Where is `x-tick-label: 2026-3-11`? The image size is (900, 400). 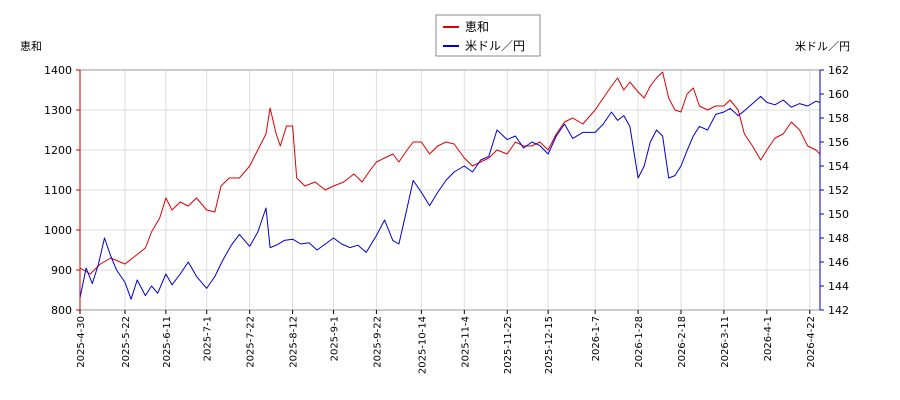 x-tick-label: 2026-3-11 is located at coordinates (725, 342).